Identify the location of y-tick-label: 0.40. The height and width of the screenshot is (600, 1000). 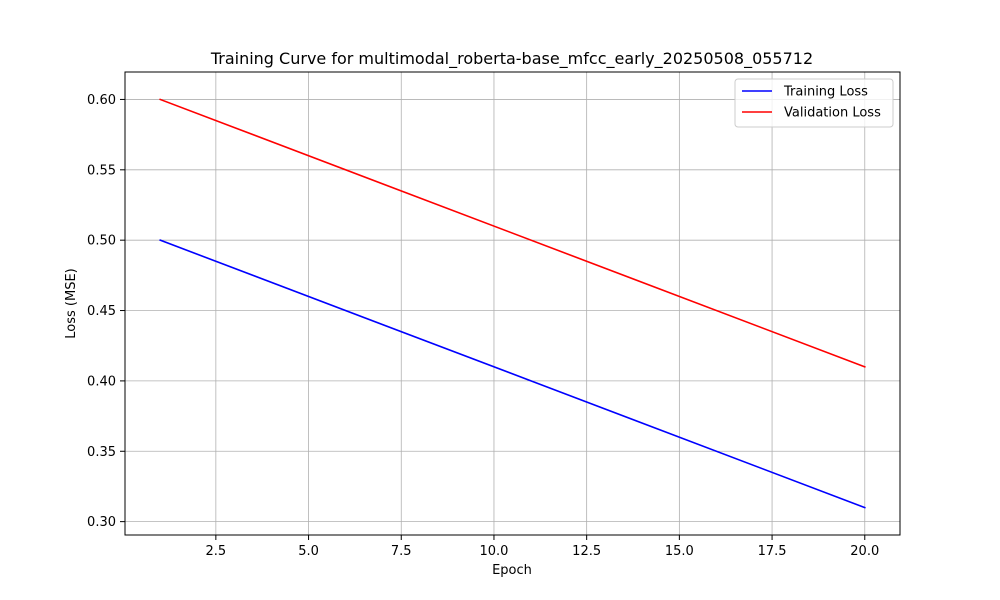
(101, 381).